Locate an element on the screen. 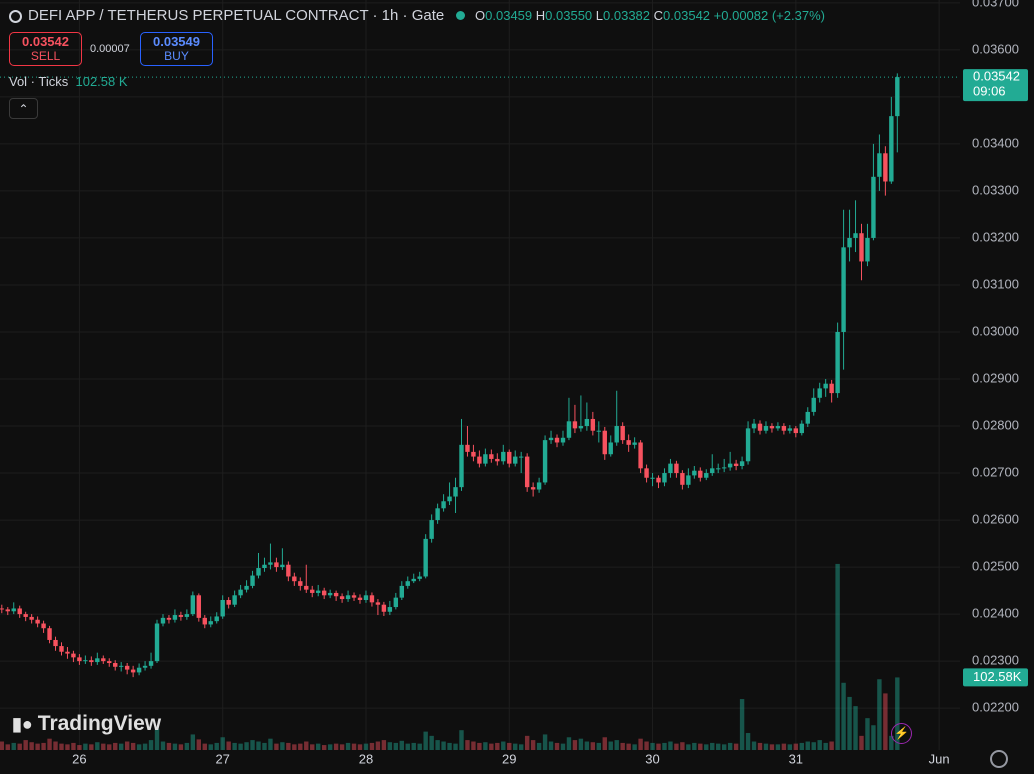 Image resolution: width=1034 pixels, height=774 pixels. brand: ▮● TradingView is located at coordinates (86, 724).